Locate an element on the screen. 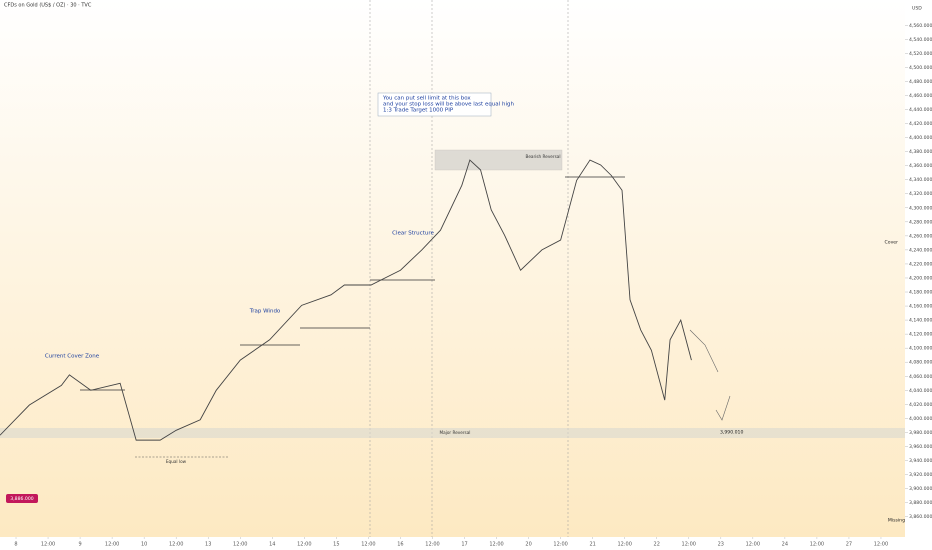  annotation: Trap Windo is located at coordinates (265, 312).